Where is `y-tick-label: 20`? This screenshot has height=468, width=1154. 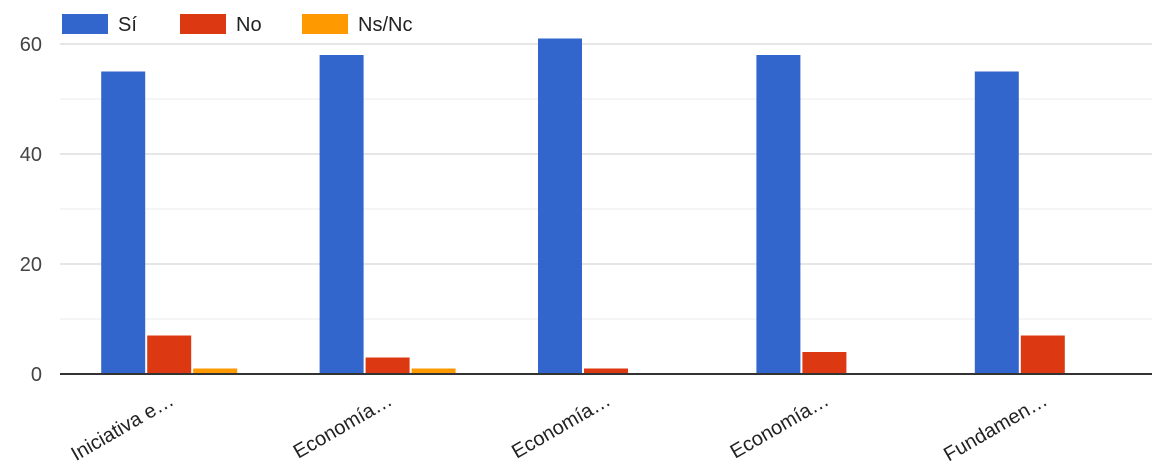
y-tick-label: 20 is located at coordinates (31, 265).